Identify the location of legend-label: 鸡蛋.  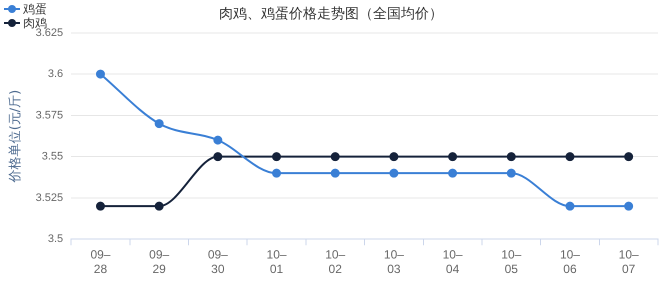
(35, 9).